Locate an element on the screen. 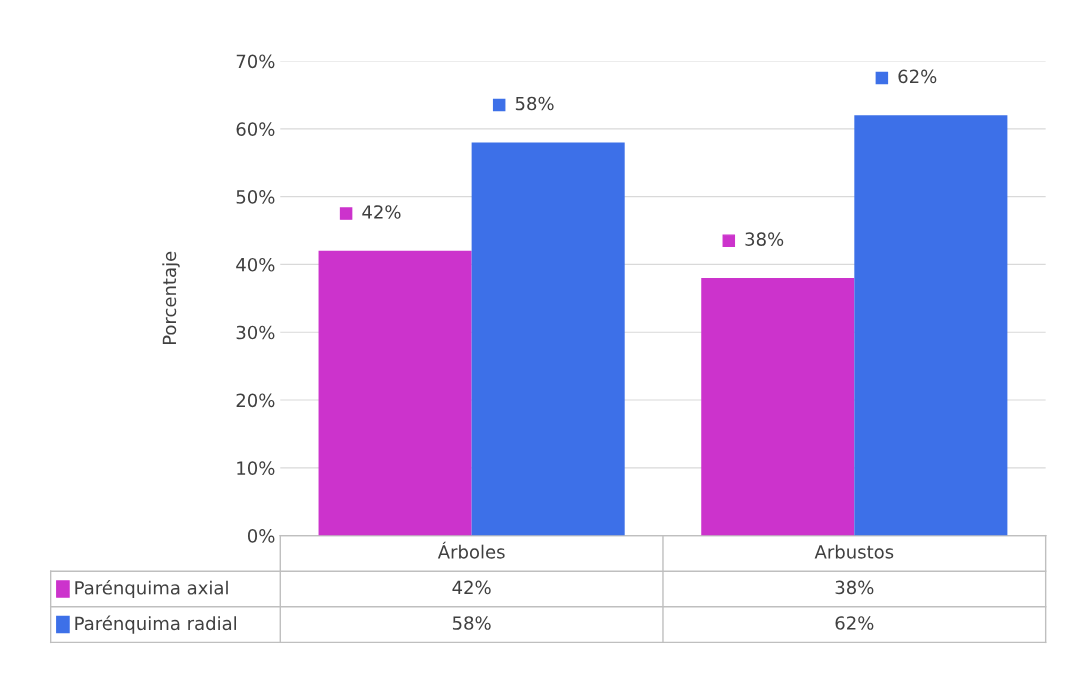 The image size is (1078, 678). y-tick-label: 30% is located at coordinates (255, 332).